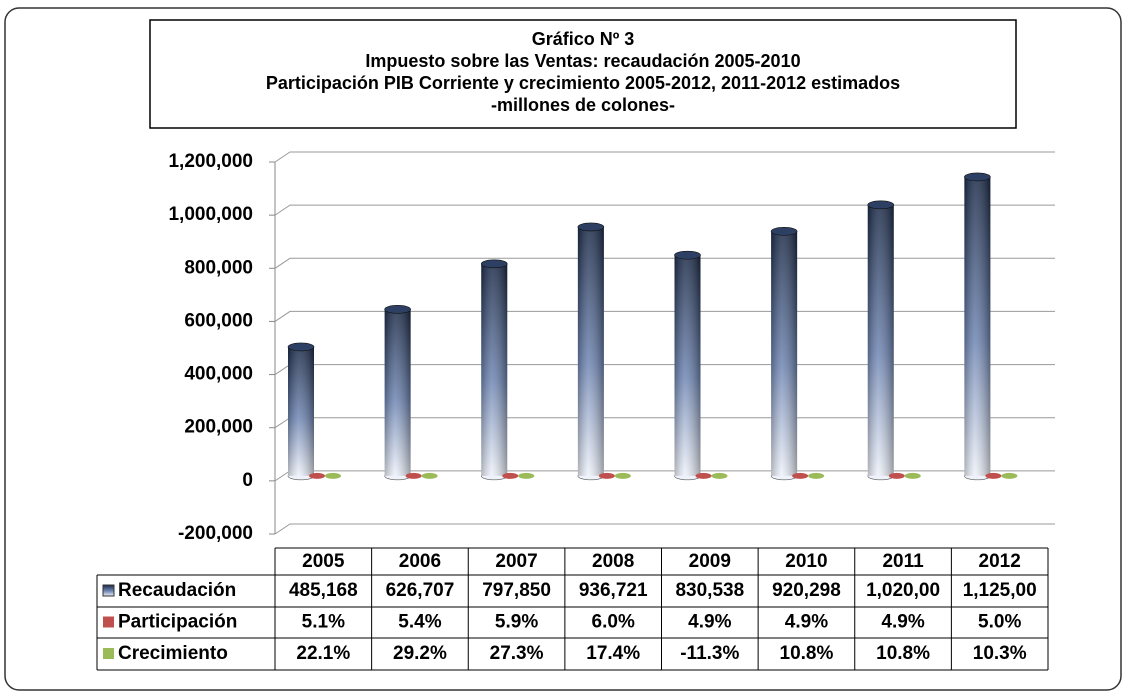 Image resolution: width=1126 pixels, height=700 pixels. Describe the element at coordinates (613, 590) in the screenshot. I see `value-label: 936,721` at that location.